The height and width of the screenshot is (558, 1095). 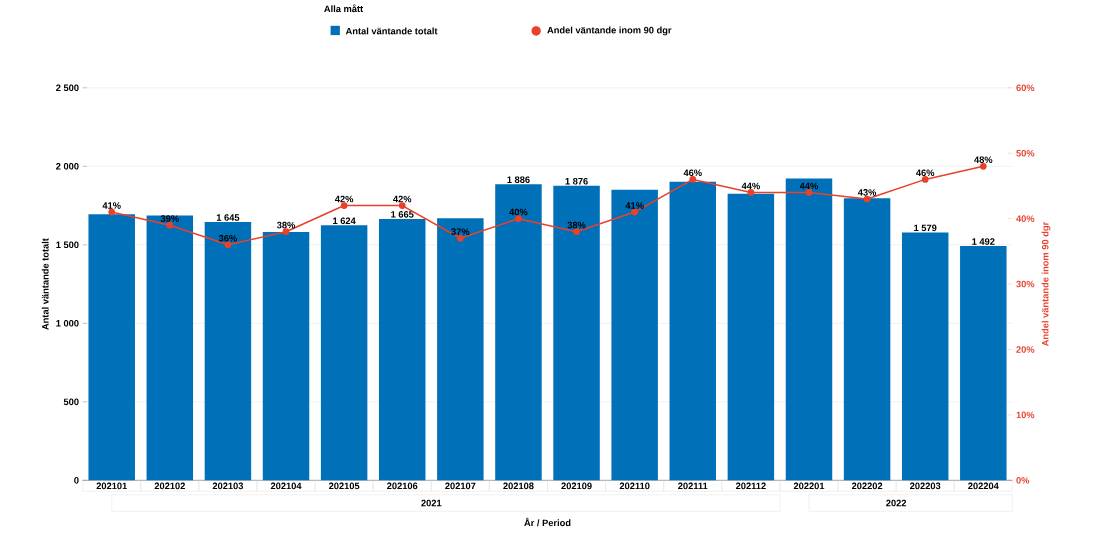 I want to click on text: 2021, so click(x=431, y=503).